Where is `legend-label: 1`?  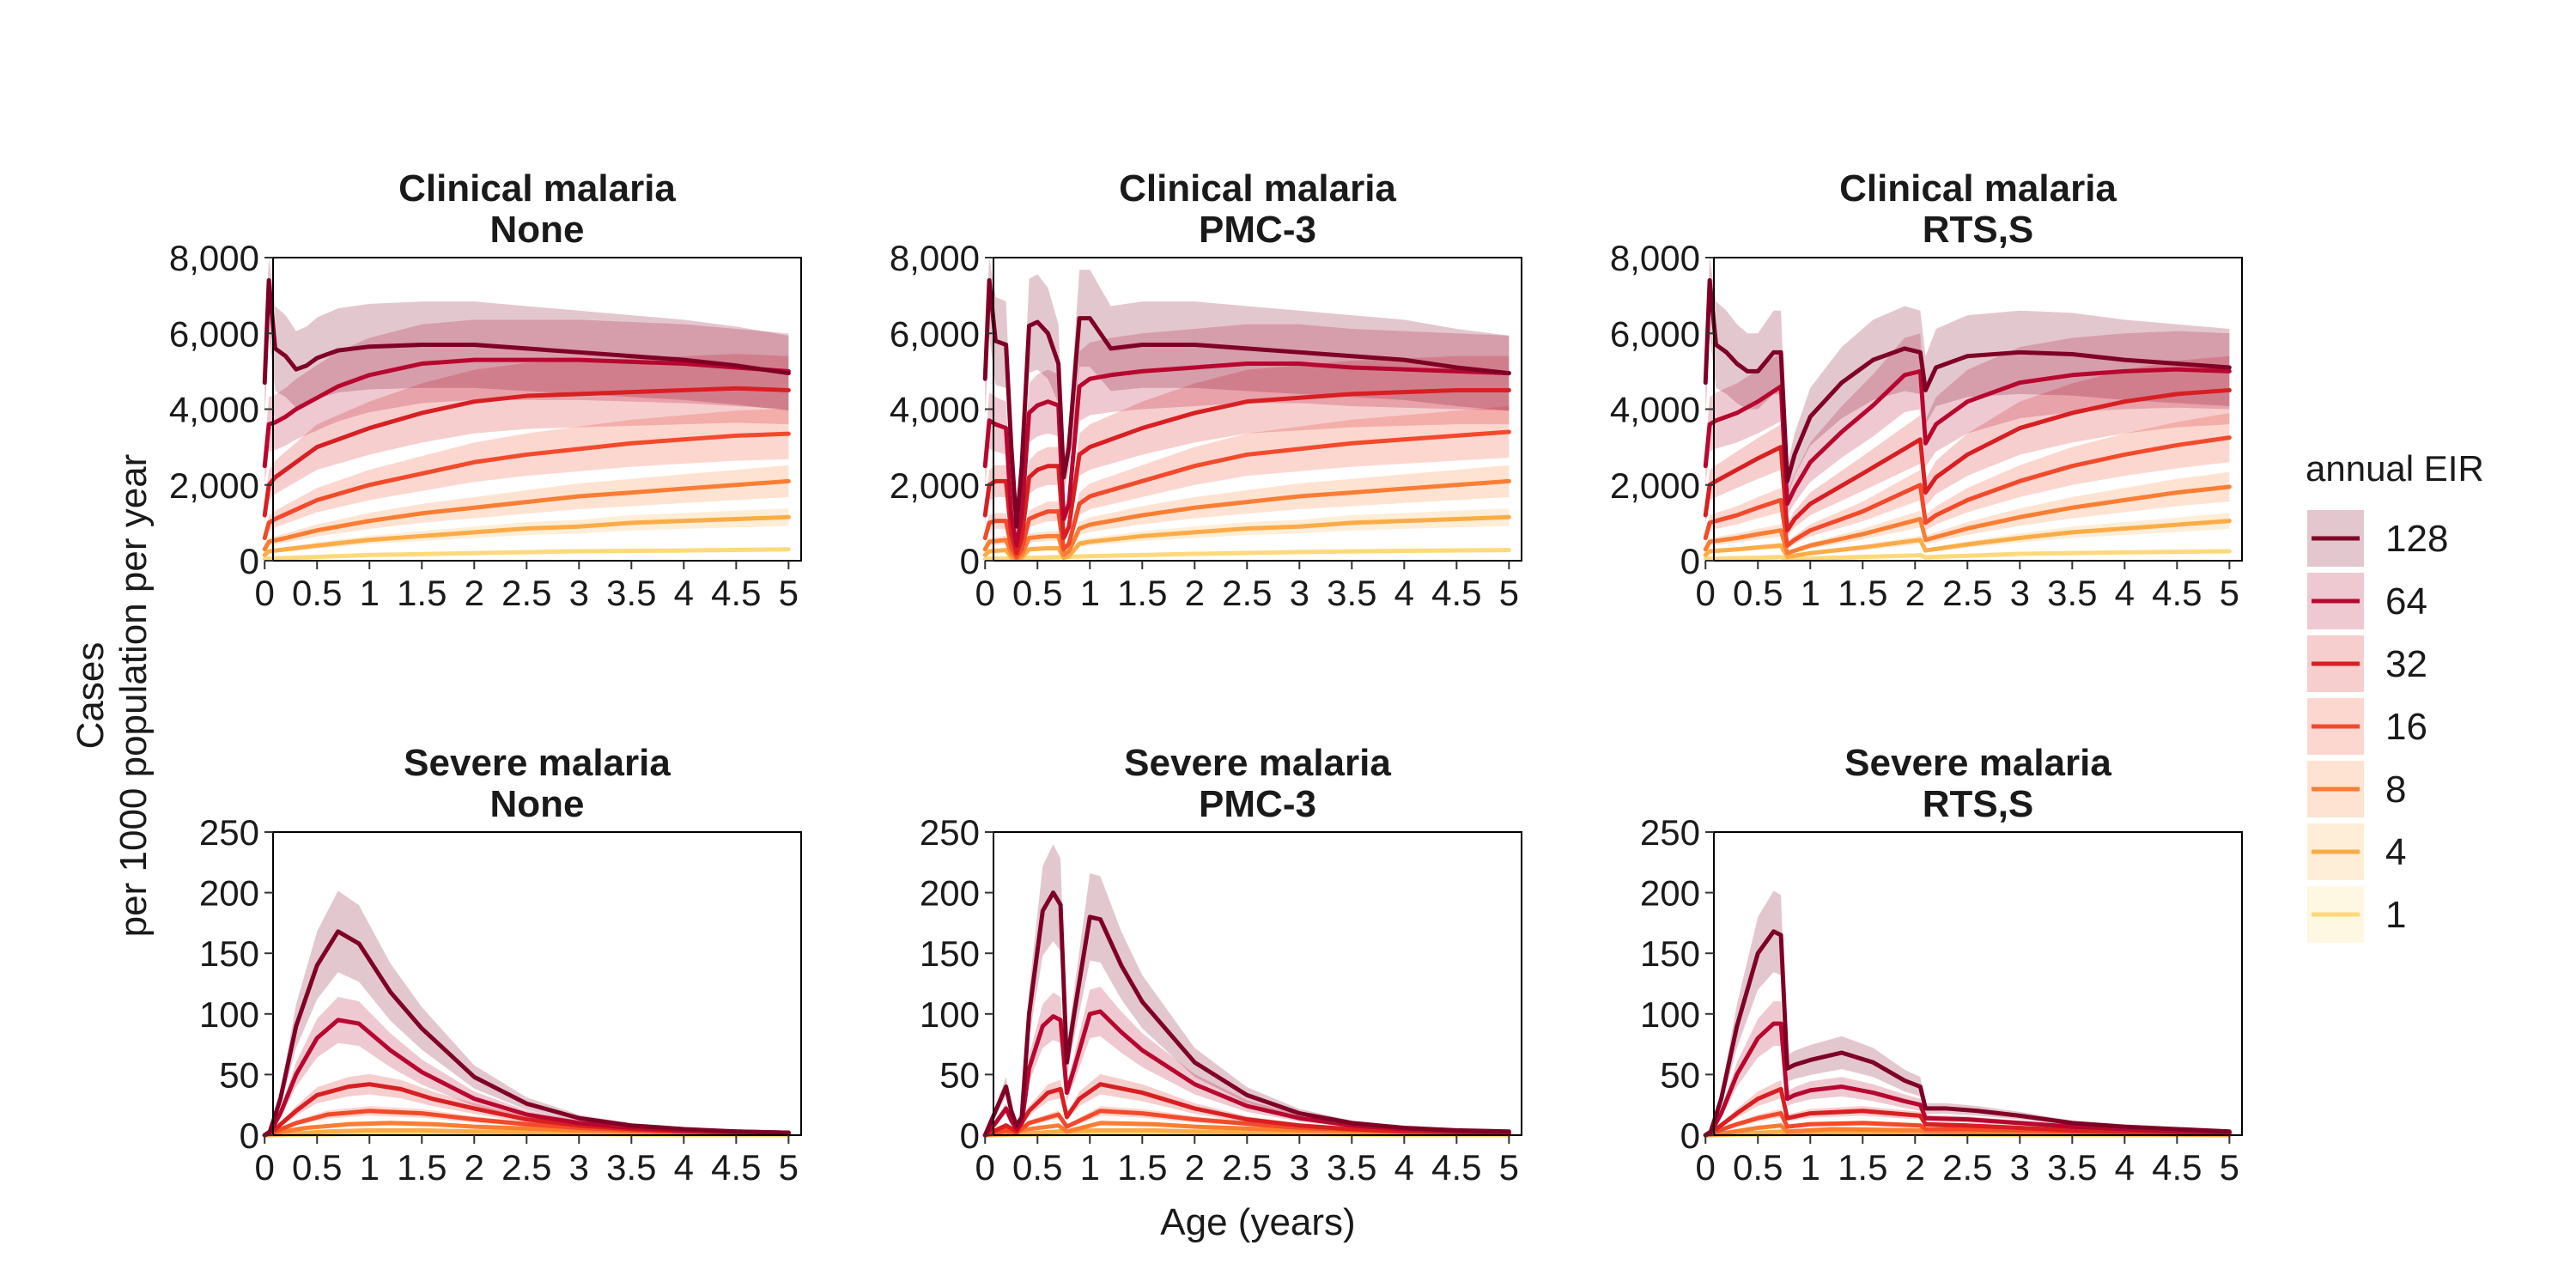
legend-label: 1 is located at coordinates (2396, 915).